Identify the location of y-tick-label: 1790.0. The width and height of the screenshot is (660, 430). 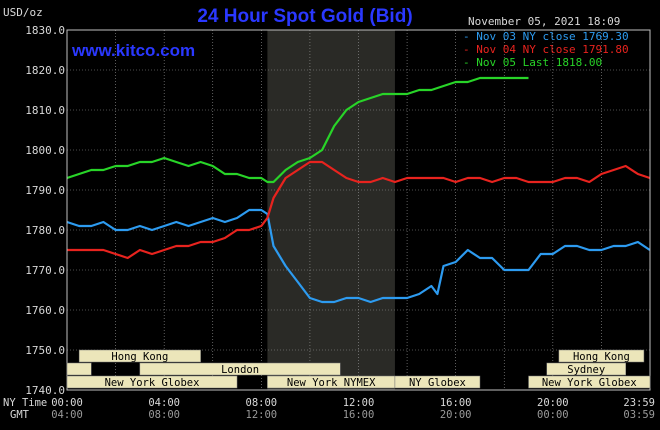
(45, 190).